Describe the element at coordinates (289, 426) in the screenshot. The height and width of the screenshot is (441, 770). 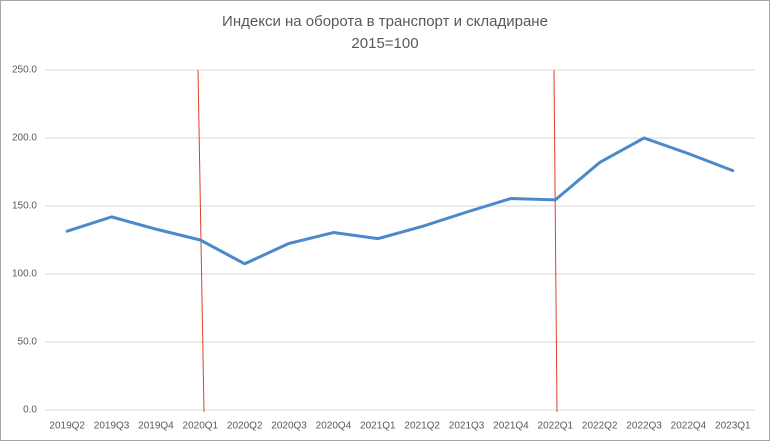
I see `x-tick-label: 2020Q3` at that location.